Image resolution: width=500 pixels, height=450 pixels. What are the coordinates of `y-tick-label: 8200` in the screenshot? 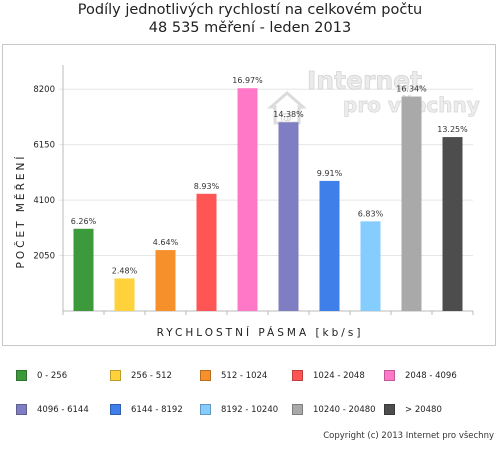 It's located at (44, 90).